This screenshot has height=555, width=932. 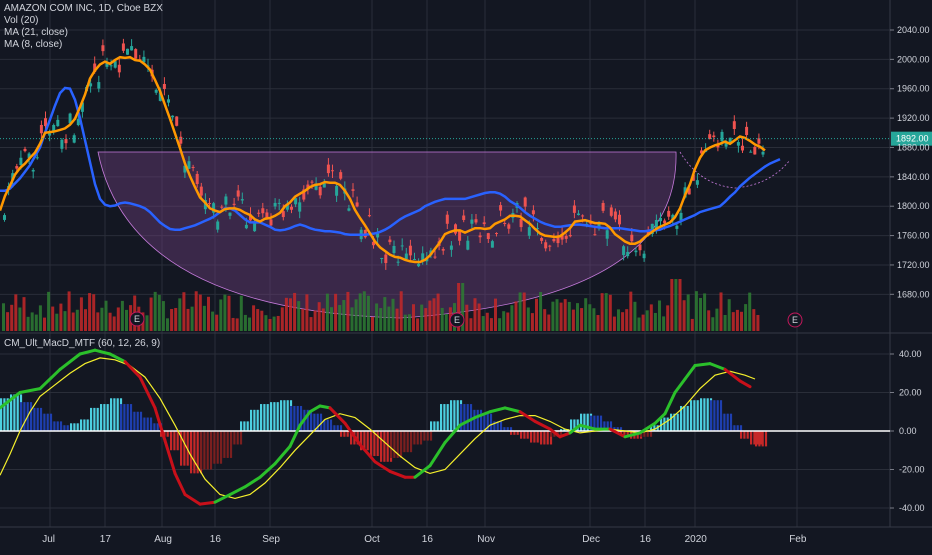 I want to click on time-tick-label: Jul, so click(x=48, y=539).